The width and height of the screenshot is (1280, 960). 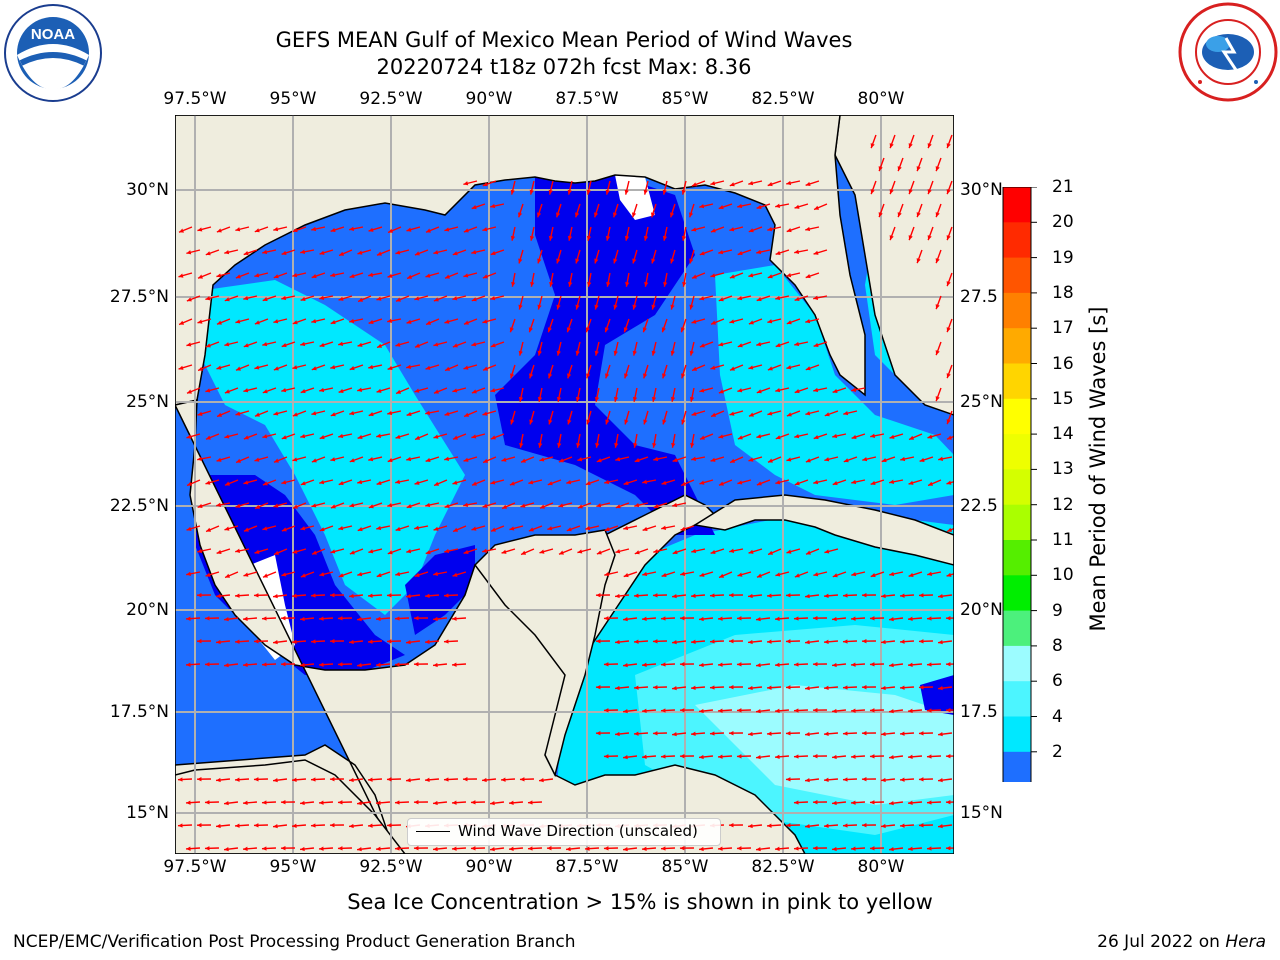 What do you see at coordinates (981, 190) in the screenshot?
I see `lat-tick-right: 30°N` at bounding box center [981, 190].